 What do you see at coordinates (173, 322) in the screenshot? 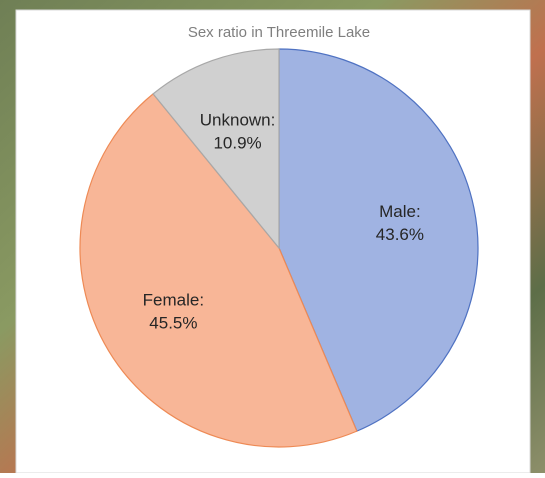
I see `data-label-value: 45.5%` at bounding box center [173, 322].